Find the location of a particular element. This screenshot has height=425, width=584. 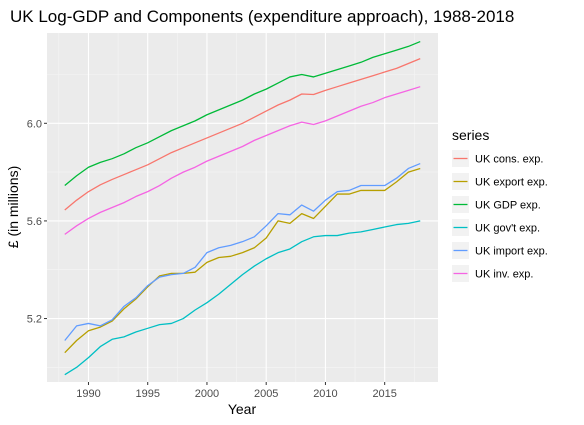

legend-label: UK import exp. is located at coordinates (511, 252).